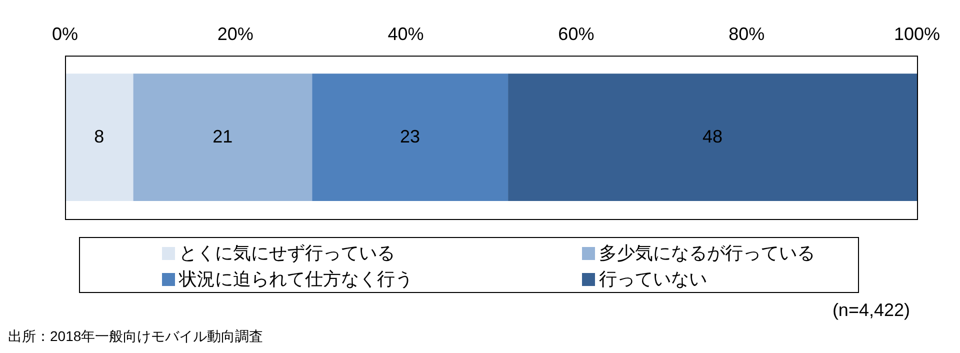 This screenshot has width=960, height=353. I want to click on data-label: 23, so click(410, 136).